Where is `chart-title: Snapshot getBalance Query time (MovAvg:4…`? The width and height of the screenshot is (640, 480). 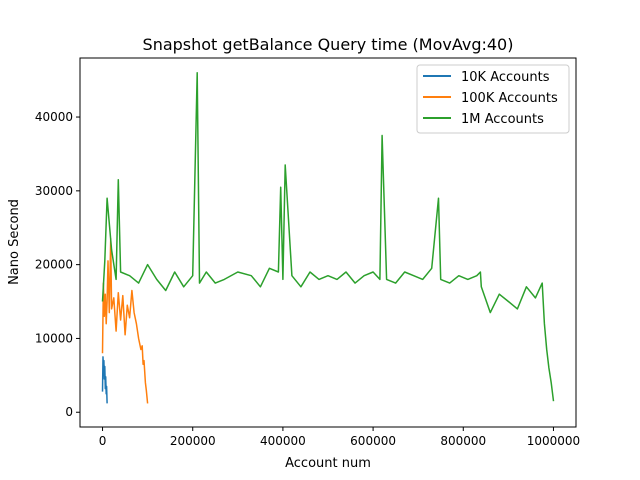 chart-title: Snapshot getBalance Query time (MovAvg:4… is located at coordinates (328, 44).